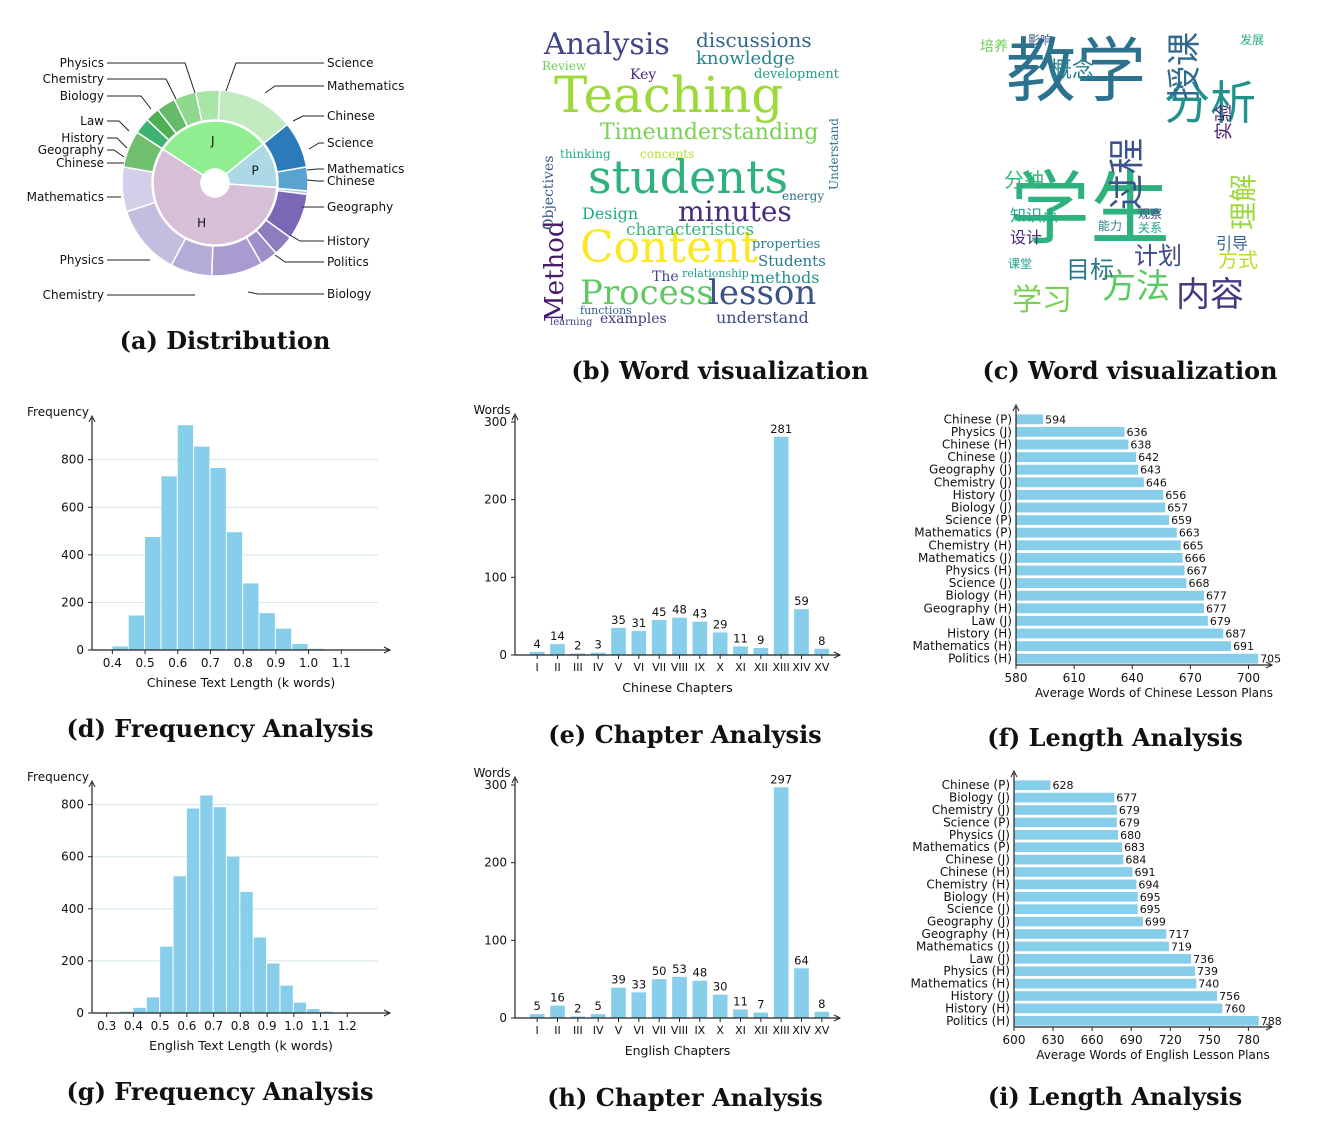 Image resolution: width=1331 pixels, height=1124 pixels. Describe the element at coordinates (308, 663) in the screenshot. I see `x-tick-label: 1.0` at that location.